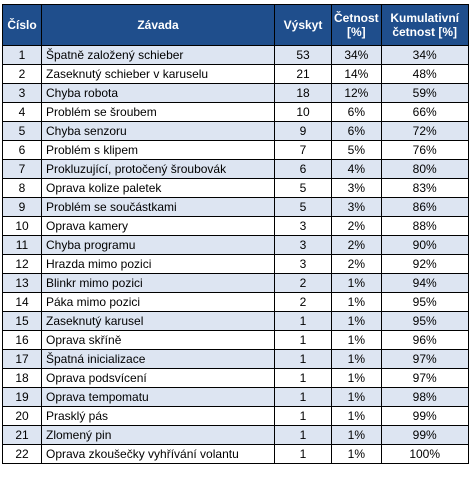 Image resolution: width=473 pixels, height=493 pixels. I want to click on cell-frequency: 4%, so click(356, 169).